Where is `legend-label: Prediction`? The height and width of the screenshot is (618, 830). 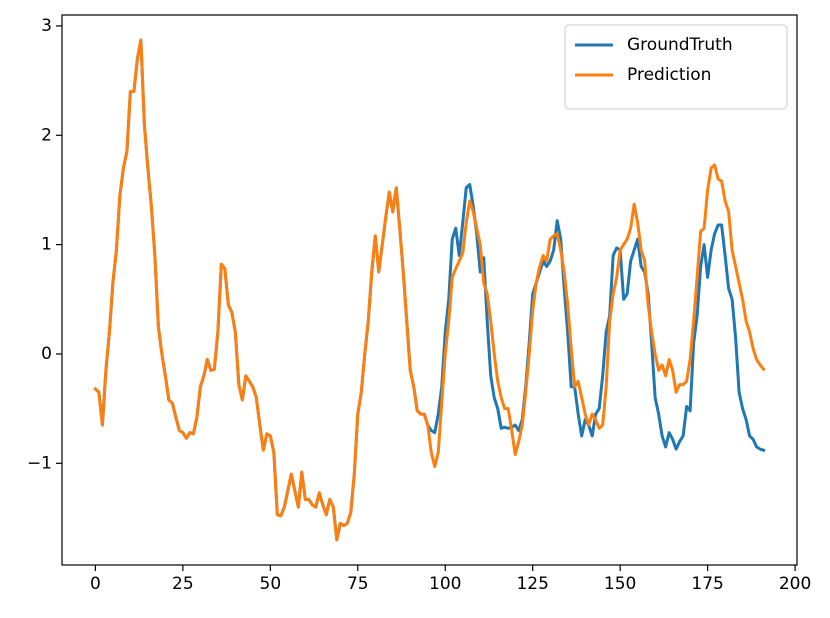
legend-label: Prediction is located at coordinates (669, 75).